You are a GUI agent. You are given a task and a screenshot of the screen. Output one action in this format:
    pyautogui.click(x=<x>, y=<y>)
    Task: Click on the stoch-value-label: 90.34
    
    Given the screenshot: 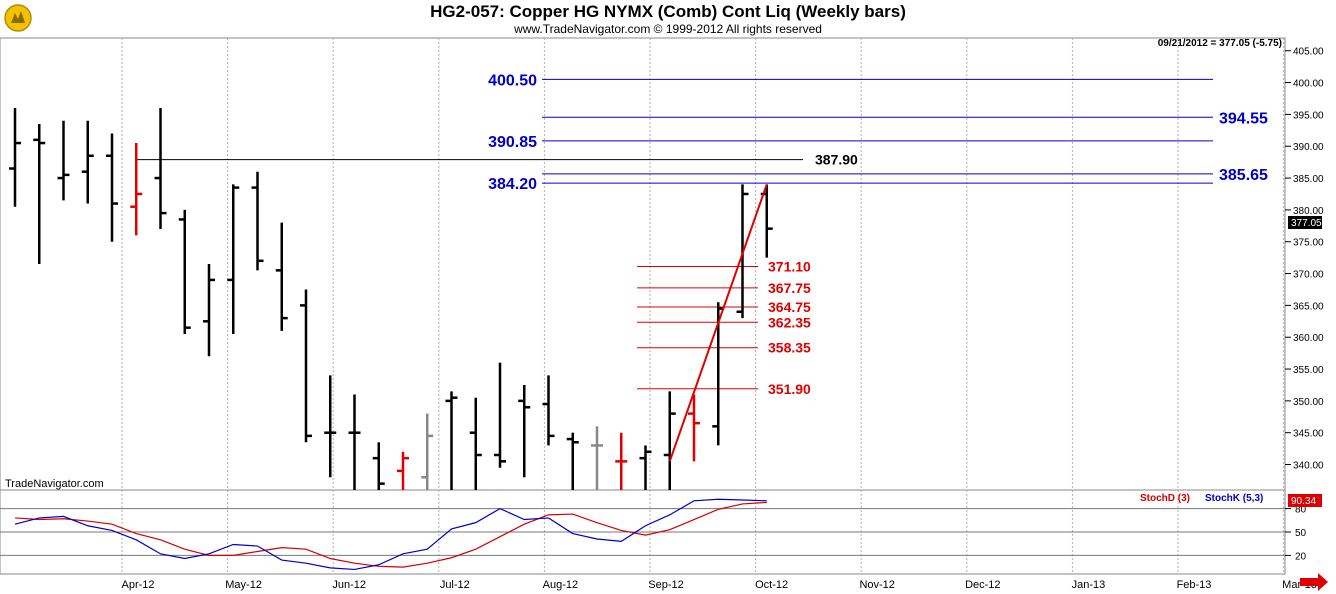 What is the action you would take?
    pyautogui.click(x=1303, y=501)
    